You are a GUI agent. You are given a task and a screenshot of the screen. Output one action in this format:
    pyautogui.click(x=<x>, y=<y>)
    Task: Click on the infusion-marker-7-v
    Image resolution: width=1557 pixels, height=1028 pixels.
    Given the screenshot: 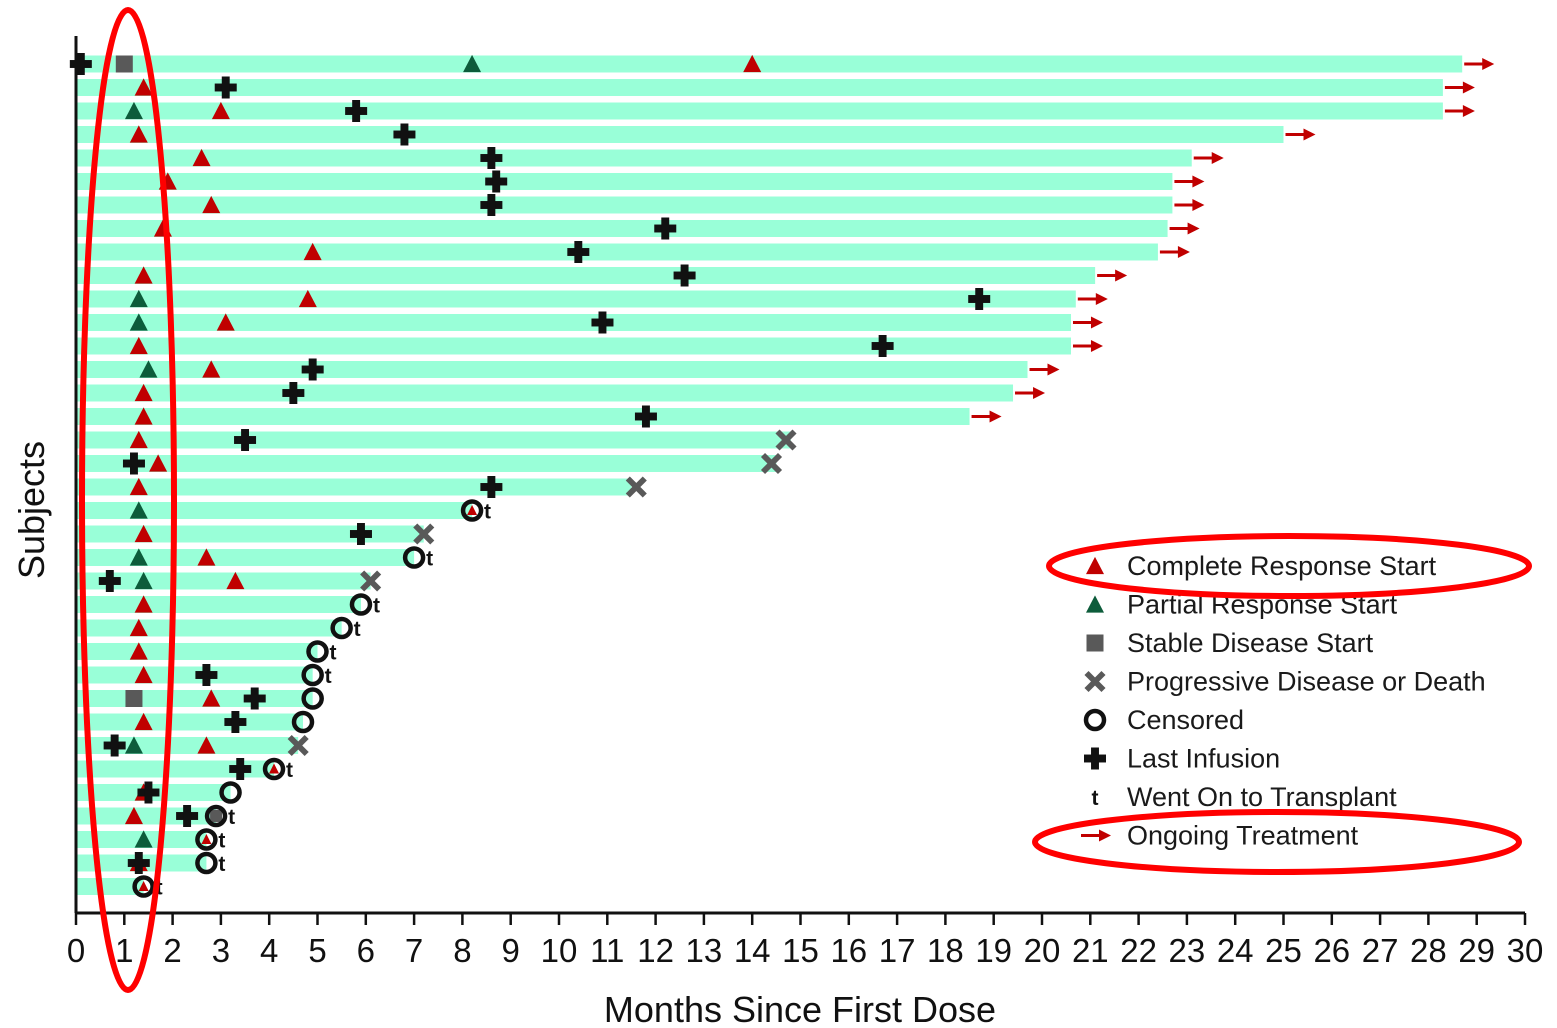 What is the action you would take?
    pyautogui.click(x=491, y=205)
    